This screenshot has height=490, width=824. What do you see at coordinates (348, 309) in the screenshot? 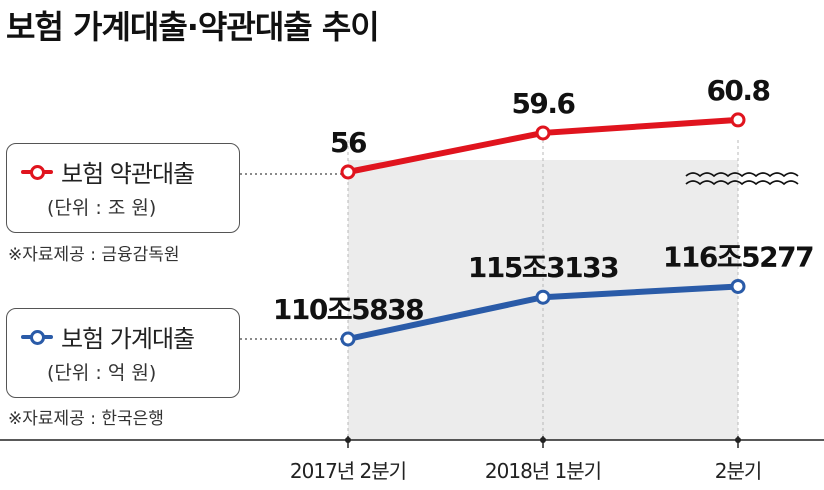
I see `data-label-1-0: 110조5838` at bounding box center [348, 309].